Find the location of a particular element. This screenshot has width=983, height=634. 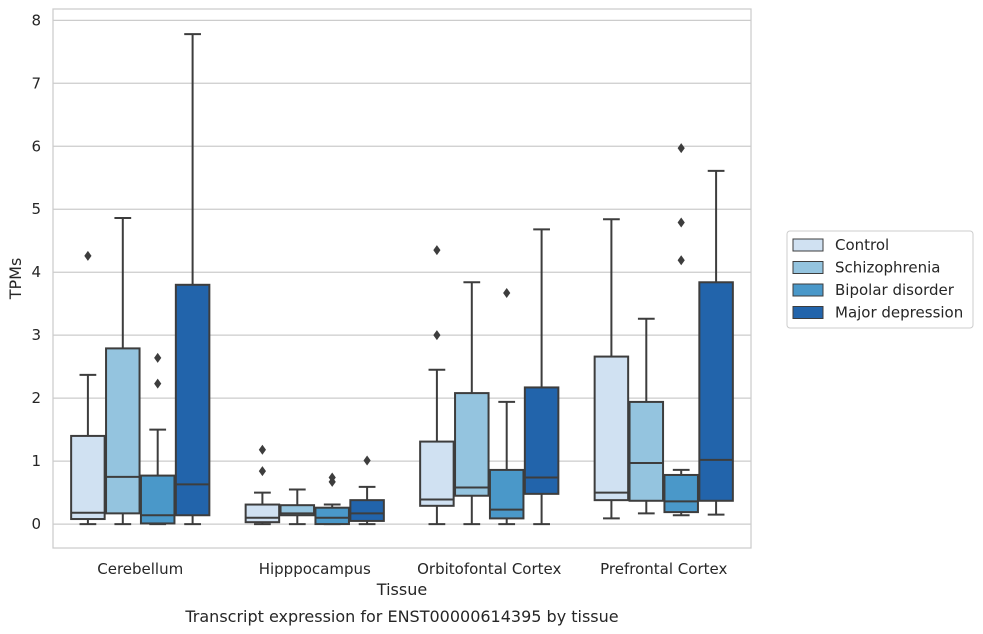

x-tick-label: Cerebellum is located at coordinates (140, 569).